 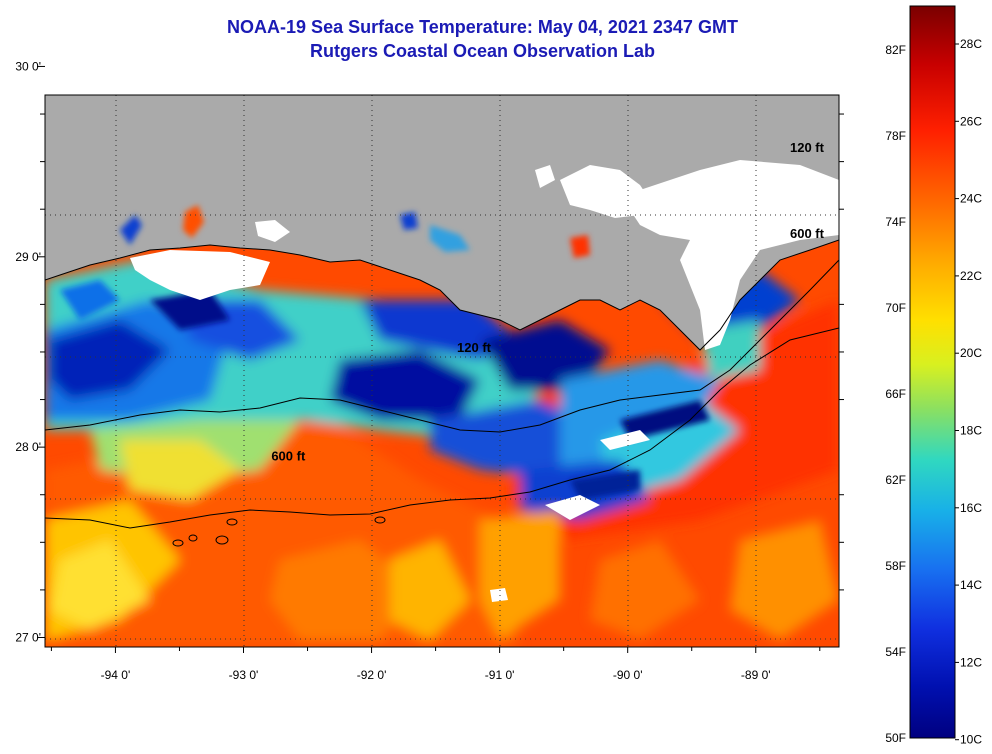 What do you see at coordinates (895, 308) in the screenshot?
I see `colorbar-f-label: 70F` at bounding box center [895, 308].